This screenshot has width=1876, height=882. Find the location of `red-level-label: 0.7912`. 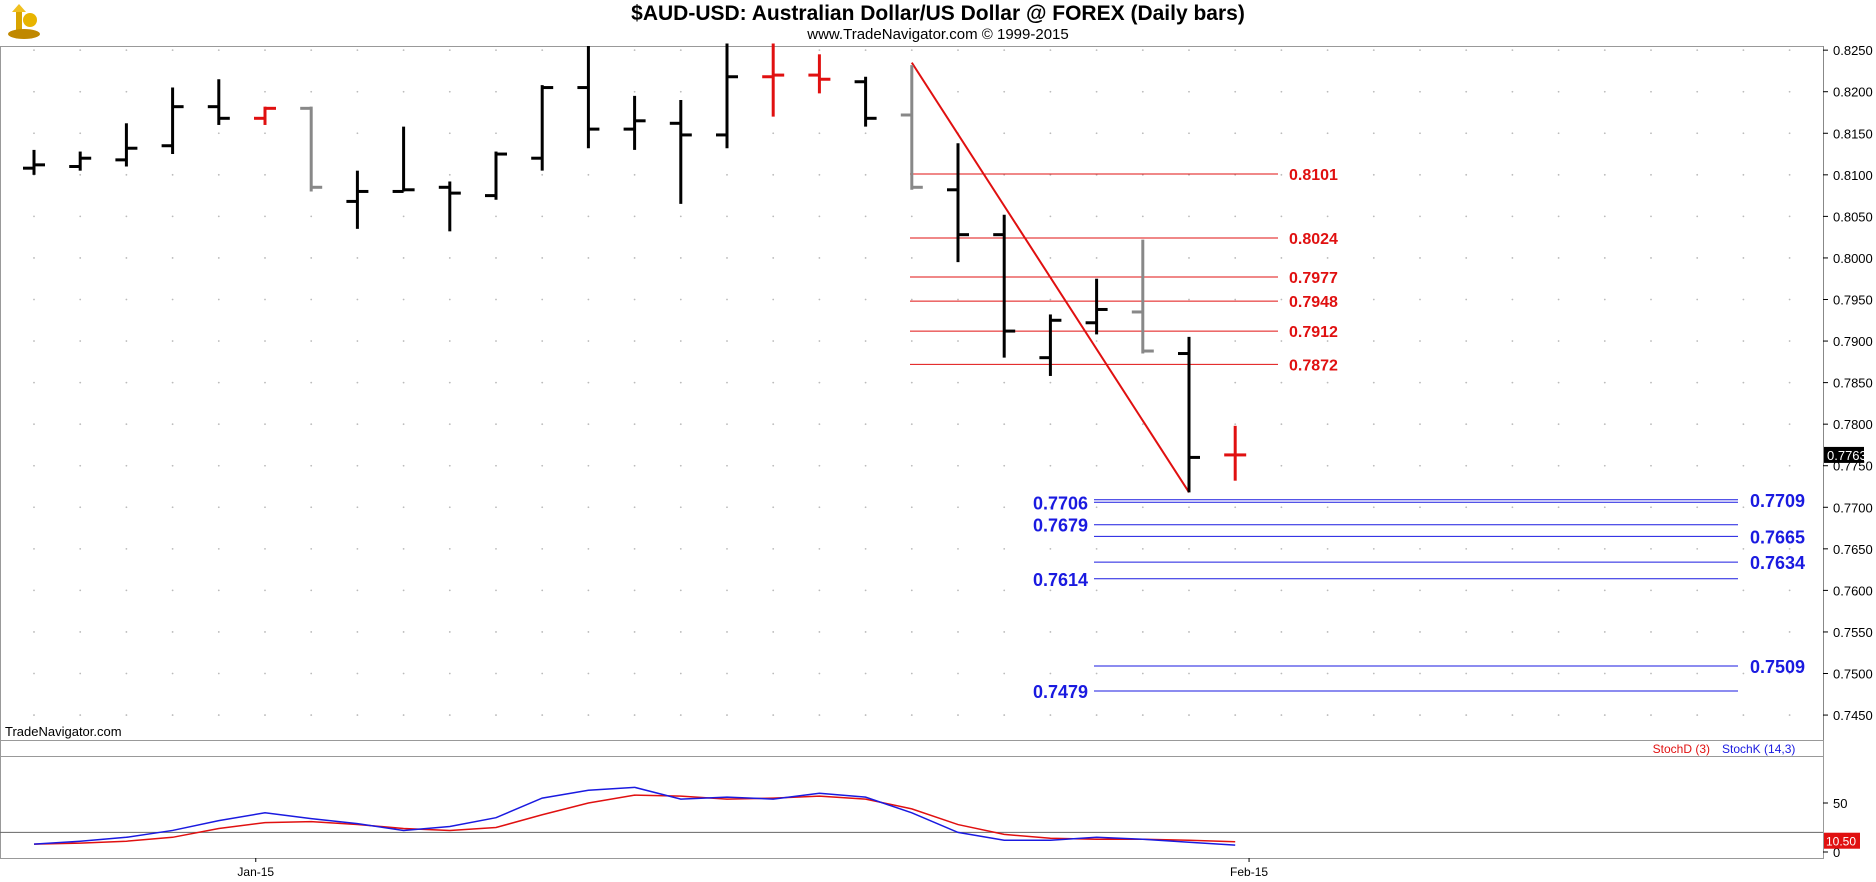

red-level-label: 0.7912 is located at coordinates (1313, 332).